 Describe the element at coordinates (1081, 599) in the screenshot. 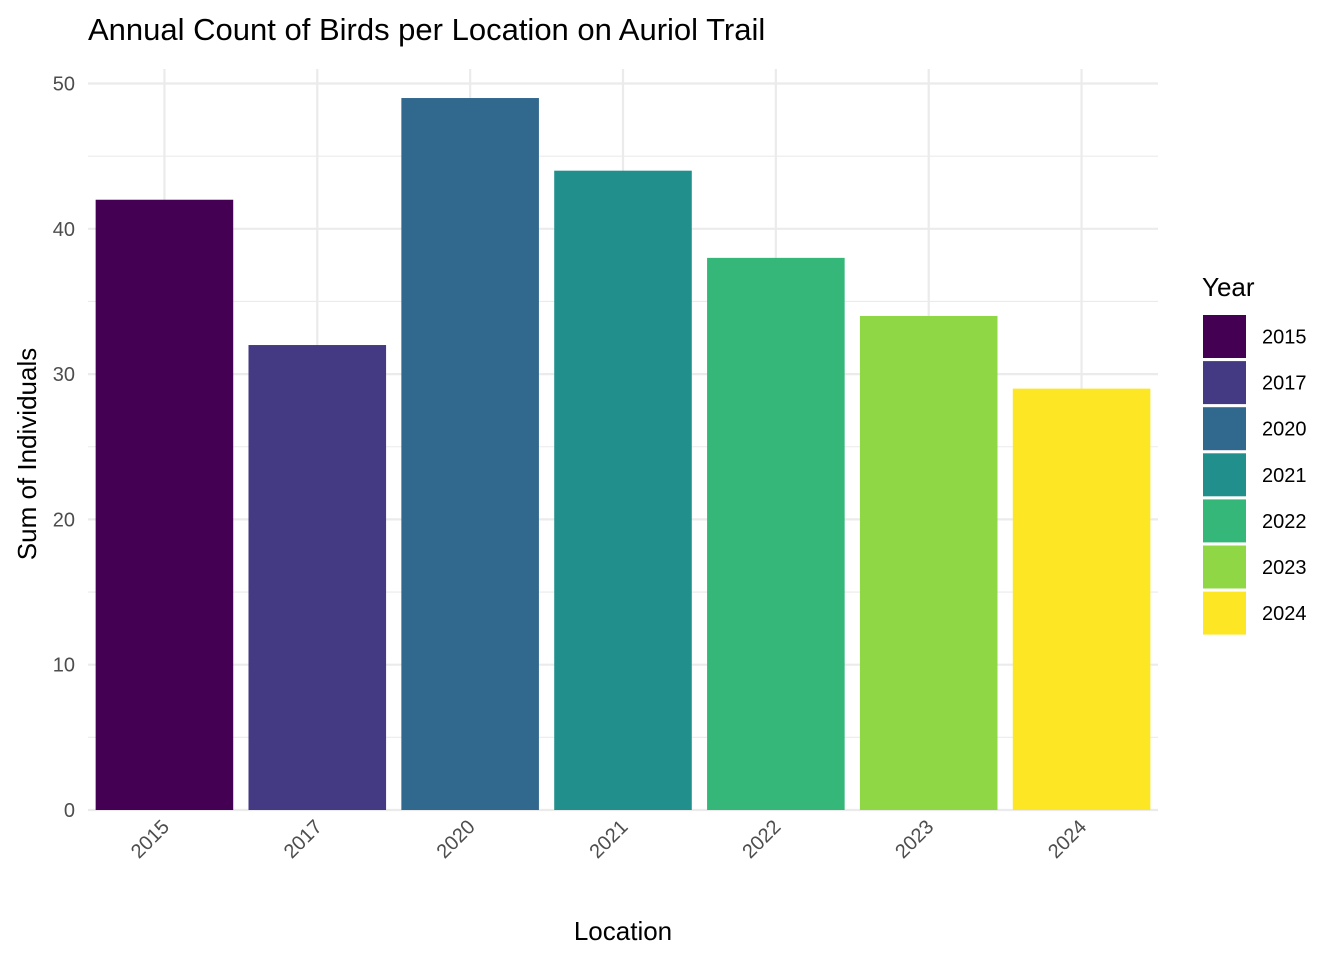

I see `bar-2024` at that location.